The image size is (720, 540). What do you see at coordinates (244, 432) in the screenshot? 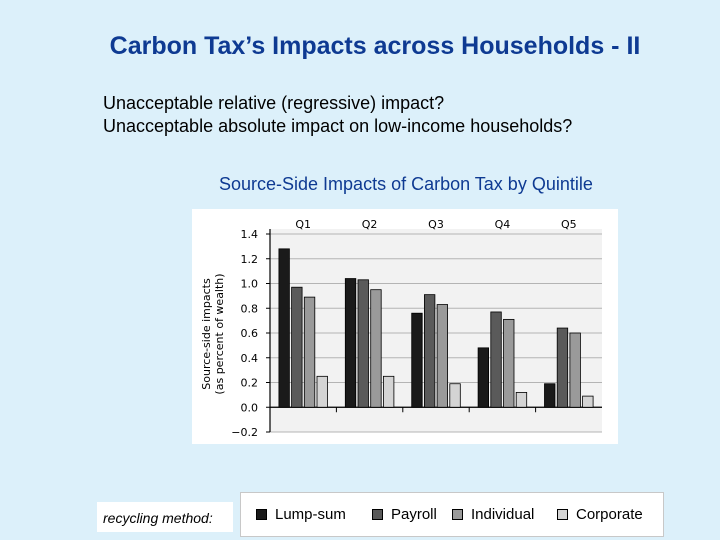
I see `y-tick-label: −0.2` at bounding box center [244, 432].